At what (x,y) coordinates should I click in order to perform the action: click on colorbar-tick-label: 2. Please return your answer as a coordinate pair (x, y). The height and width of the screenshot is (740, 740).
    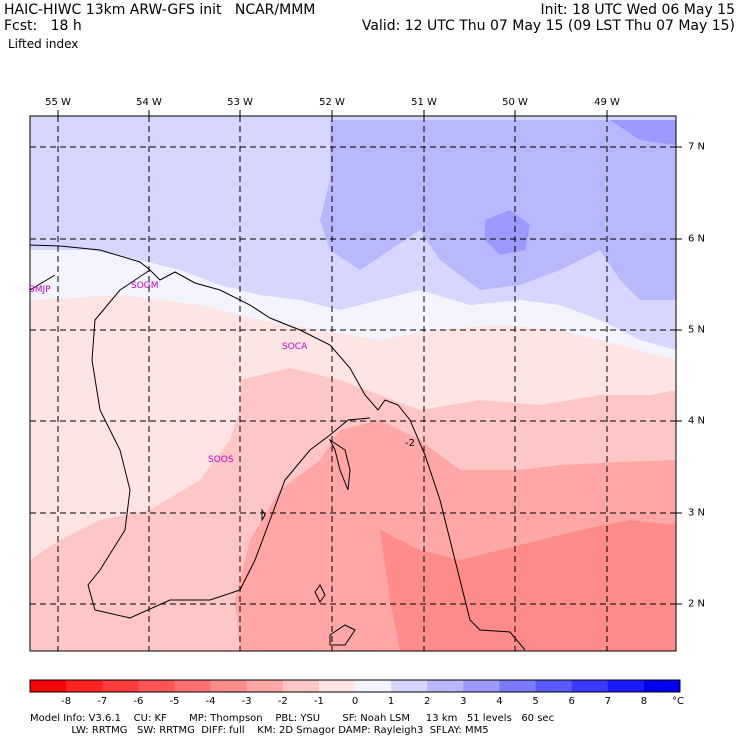
    Looking at the image, I should click on (427, 701).